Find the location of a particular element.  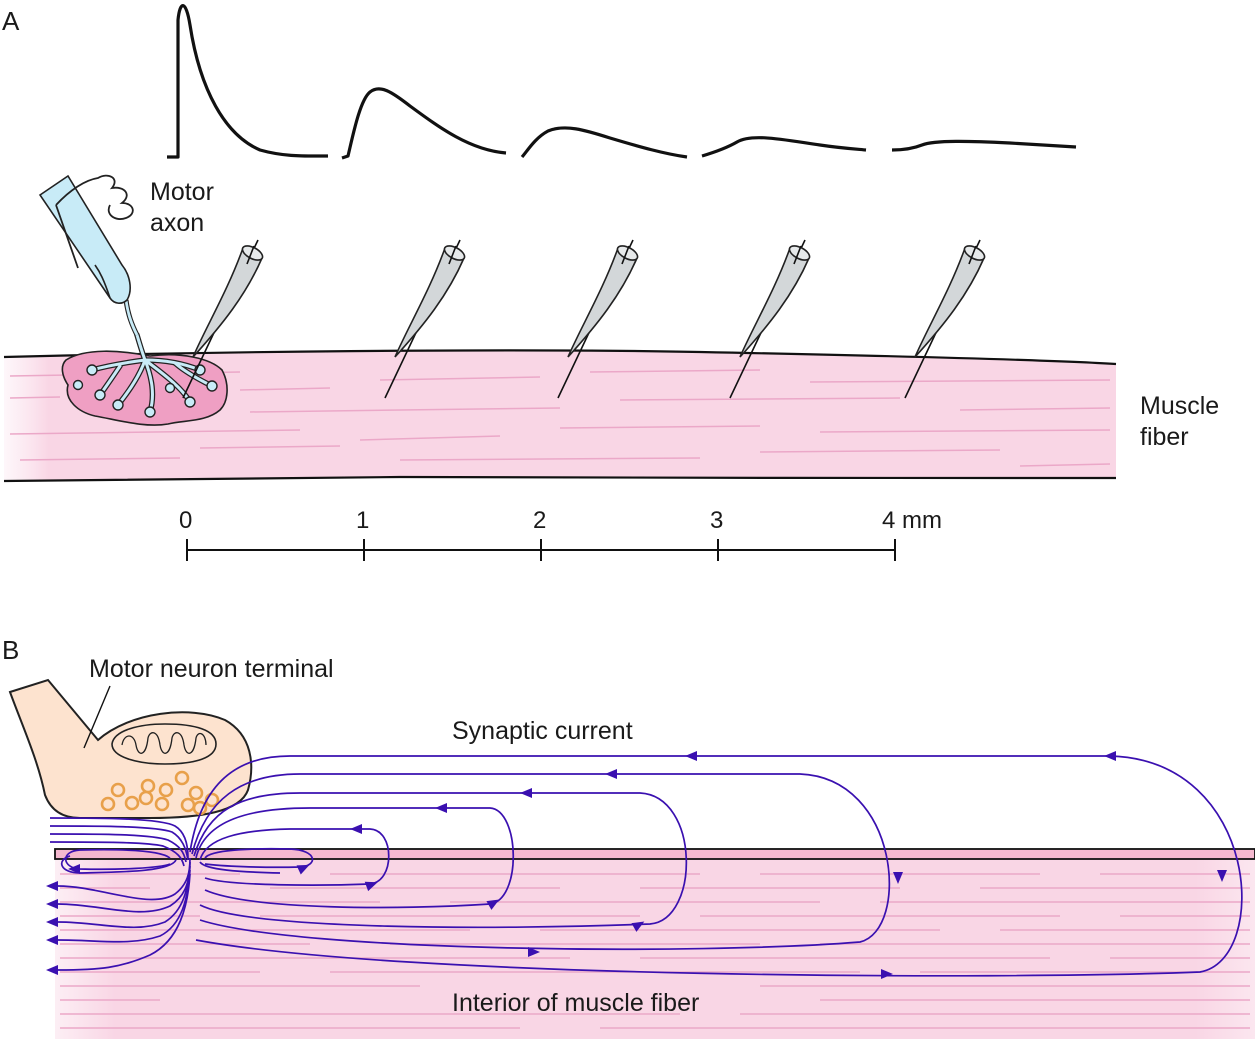

synaptic-vesicles is located at coordinates (160, 793).